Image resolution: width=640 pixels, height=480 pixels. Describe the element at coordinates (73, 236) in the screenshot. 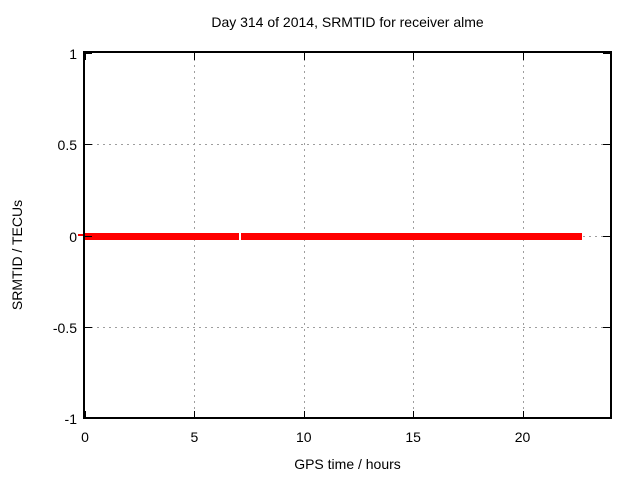

I see `y-tick-label: 0` at that location.